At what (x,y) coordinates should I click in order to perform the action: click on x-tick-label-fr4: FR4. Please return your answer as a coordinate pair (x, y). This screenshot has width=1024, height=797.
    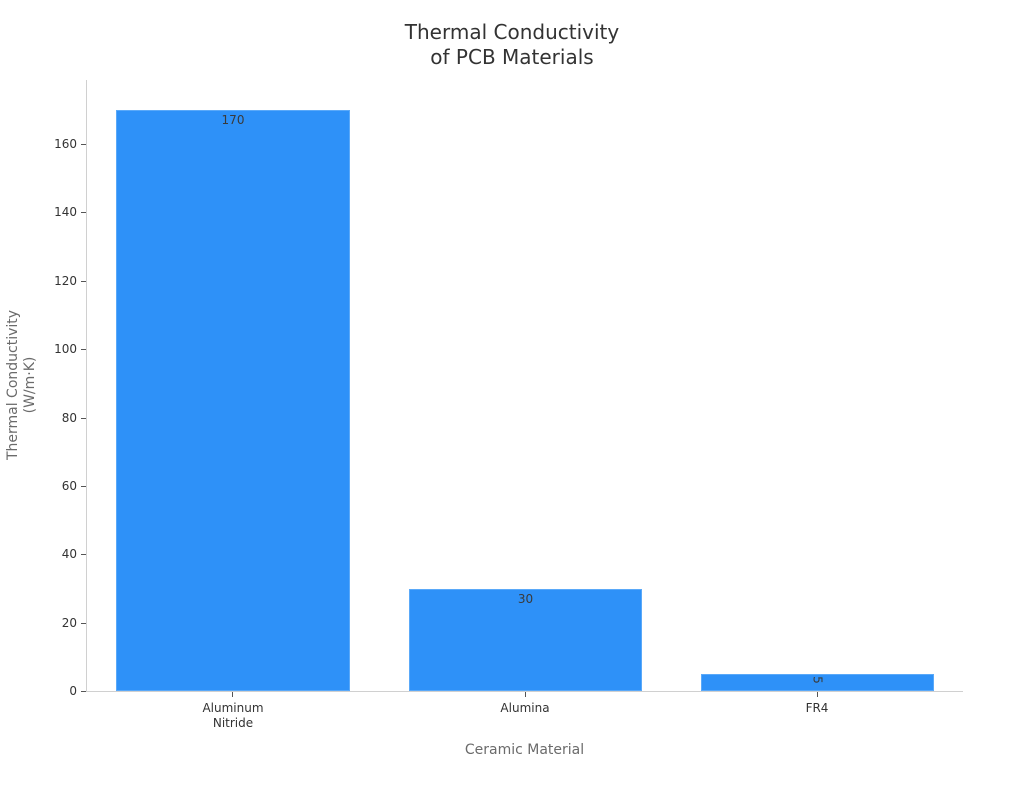
    Looking at the image, I should click on (817, 708).